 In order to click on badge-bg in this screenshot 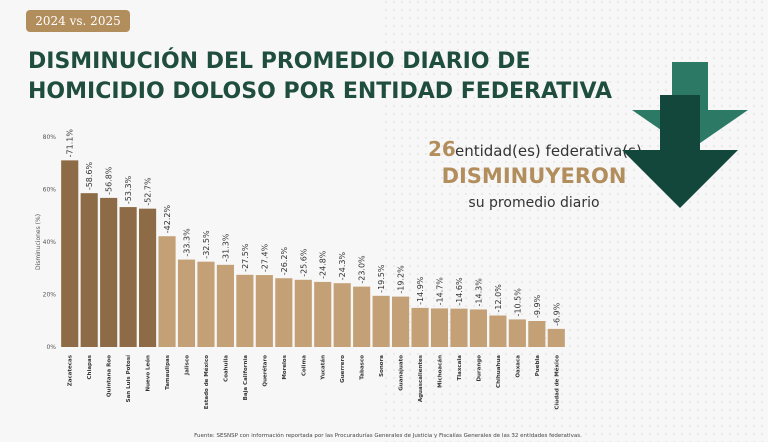, I will do `click(78, 21)`.